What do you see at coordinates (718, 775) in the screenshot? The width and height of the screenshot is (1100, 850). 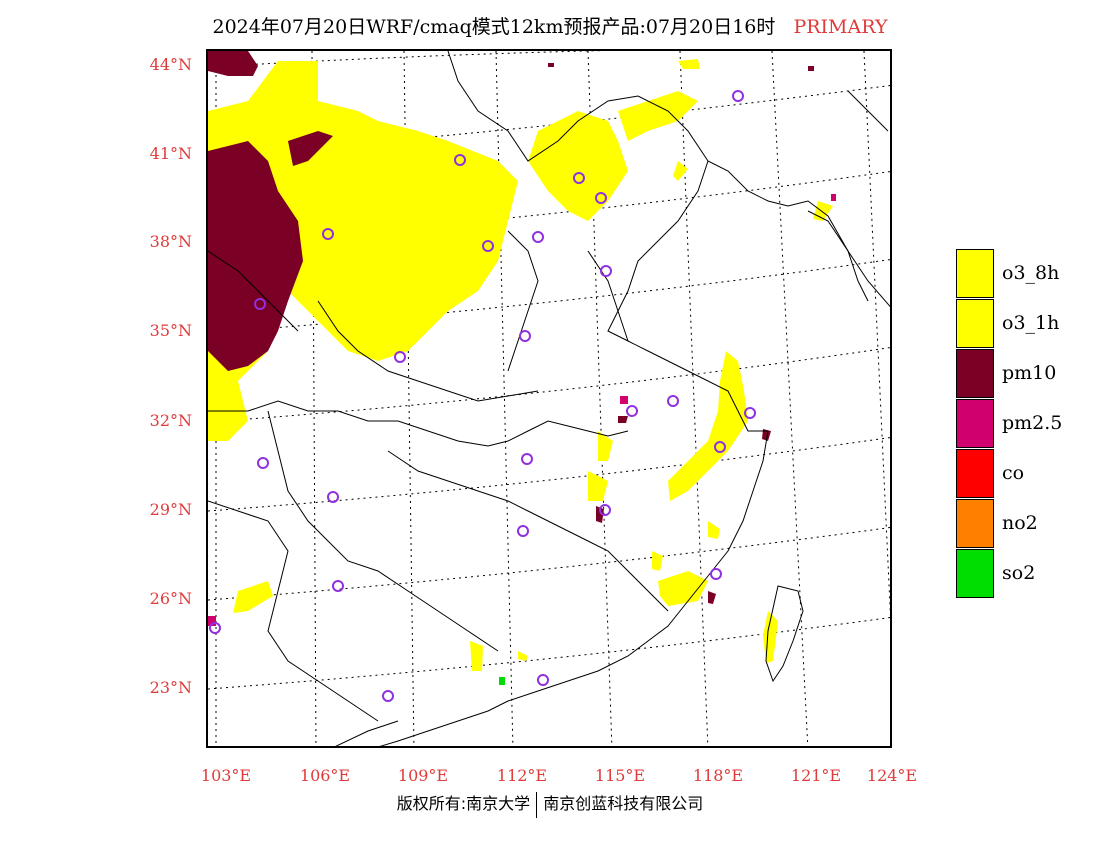 I see `lon-label-118: 118°E` at bounding box center [718, 775].